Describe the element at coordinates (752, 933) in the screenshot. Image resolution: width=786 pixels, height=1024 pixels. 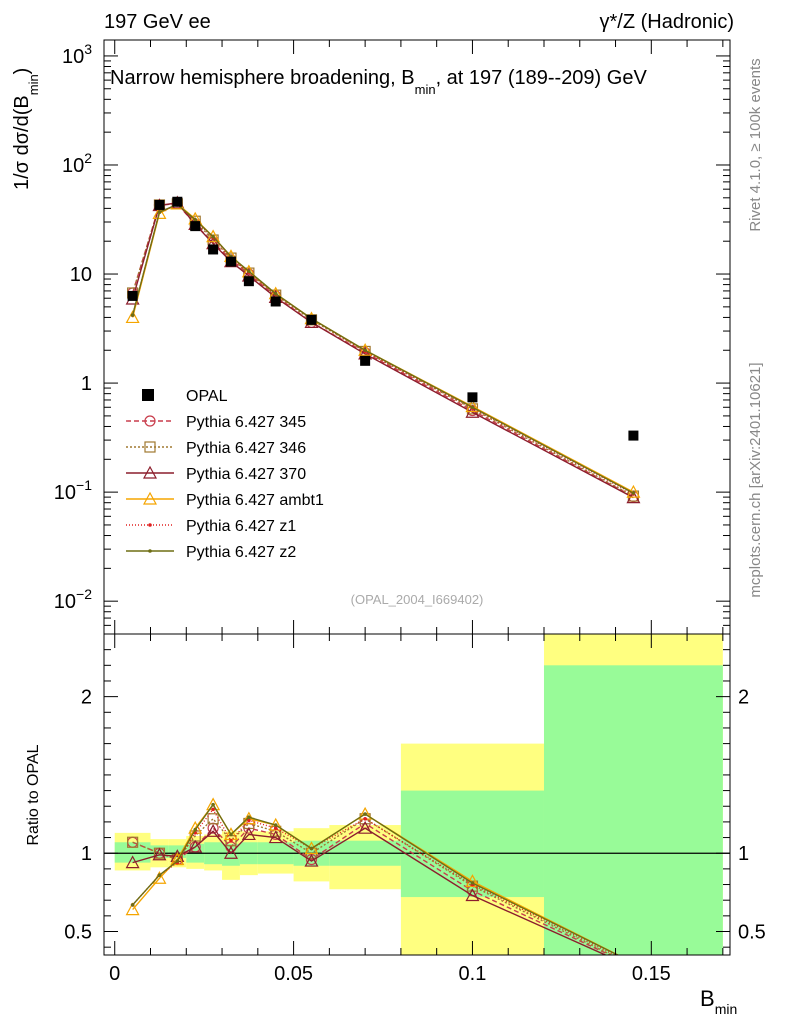
I see `ratio-y-tick-label-right-0: 0.5` at that location.